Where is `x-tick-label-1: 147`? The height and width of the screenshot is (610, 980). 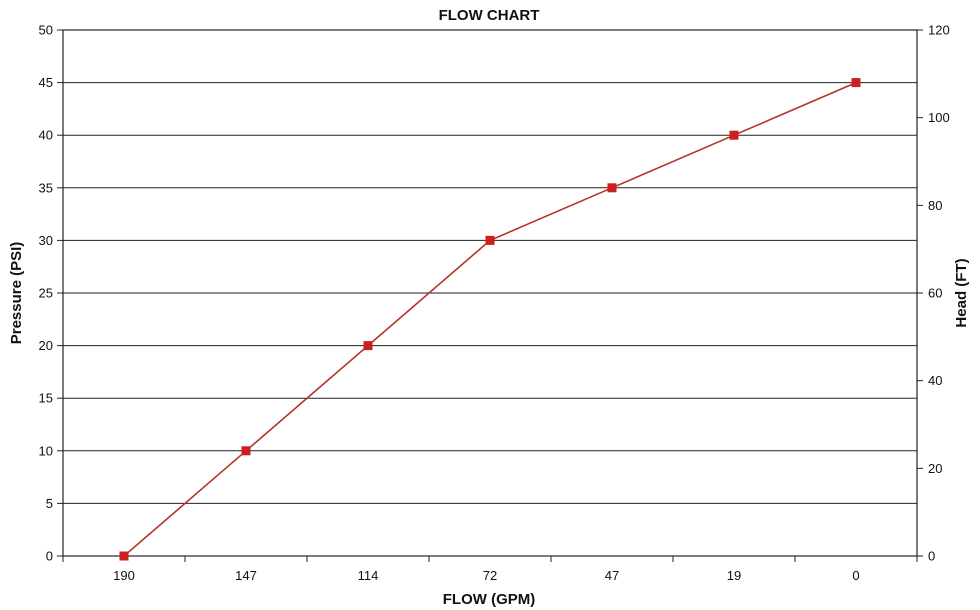
x-tick-label-1: 147 is located at coordinates (246, 575).